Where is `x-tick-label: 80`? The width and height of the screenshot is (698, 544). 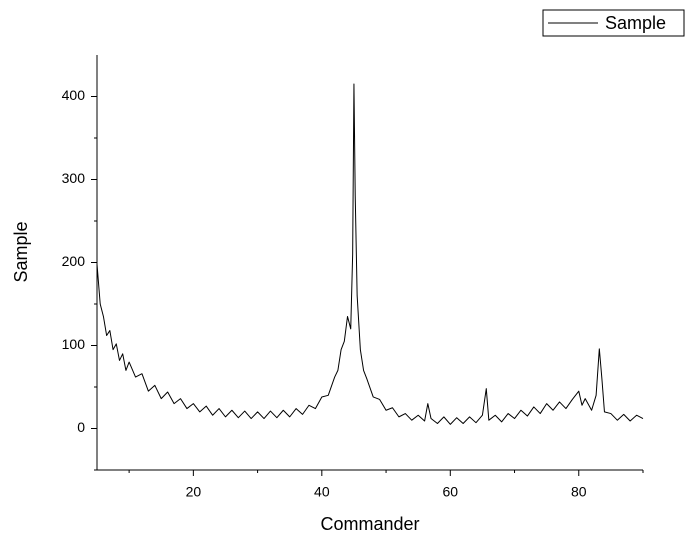
x-tick-label: 80 is located at coordinates (579, 492).